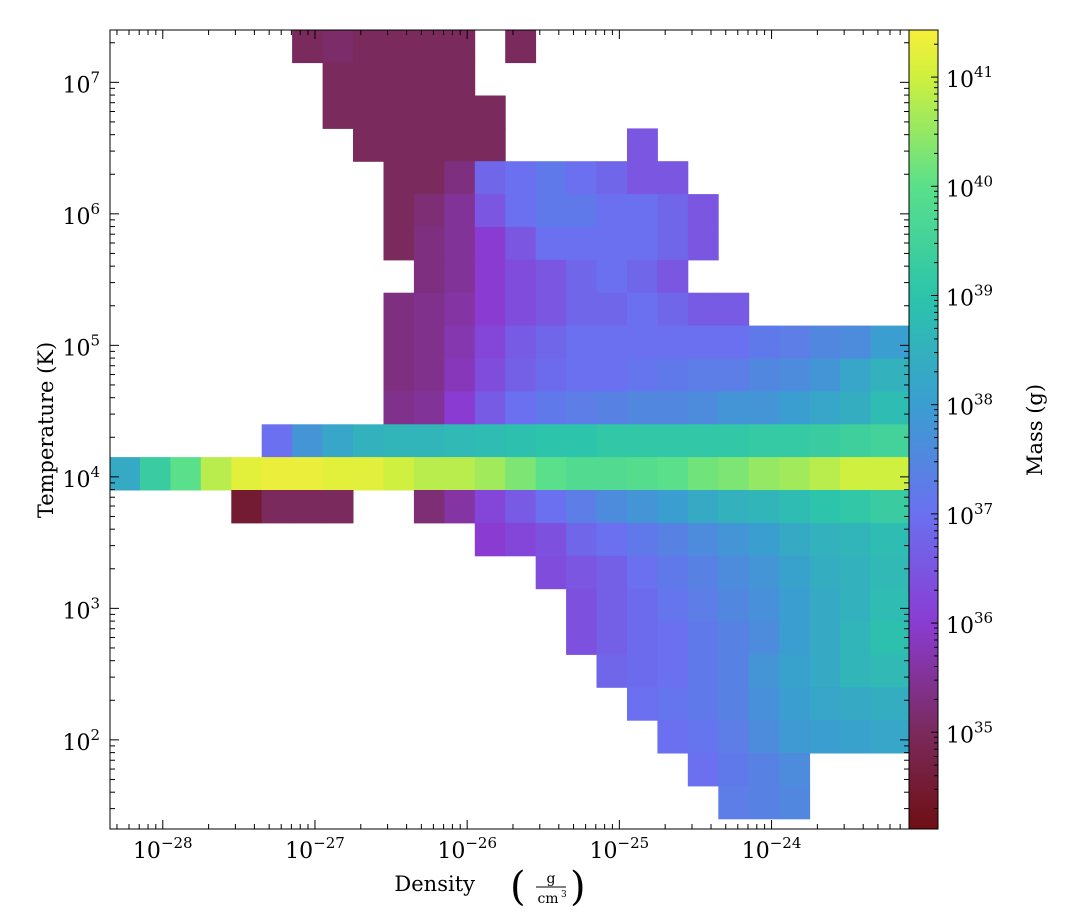  I want to click on y-tick-label: 10⁶, so click(81, 215).